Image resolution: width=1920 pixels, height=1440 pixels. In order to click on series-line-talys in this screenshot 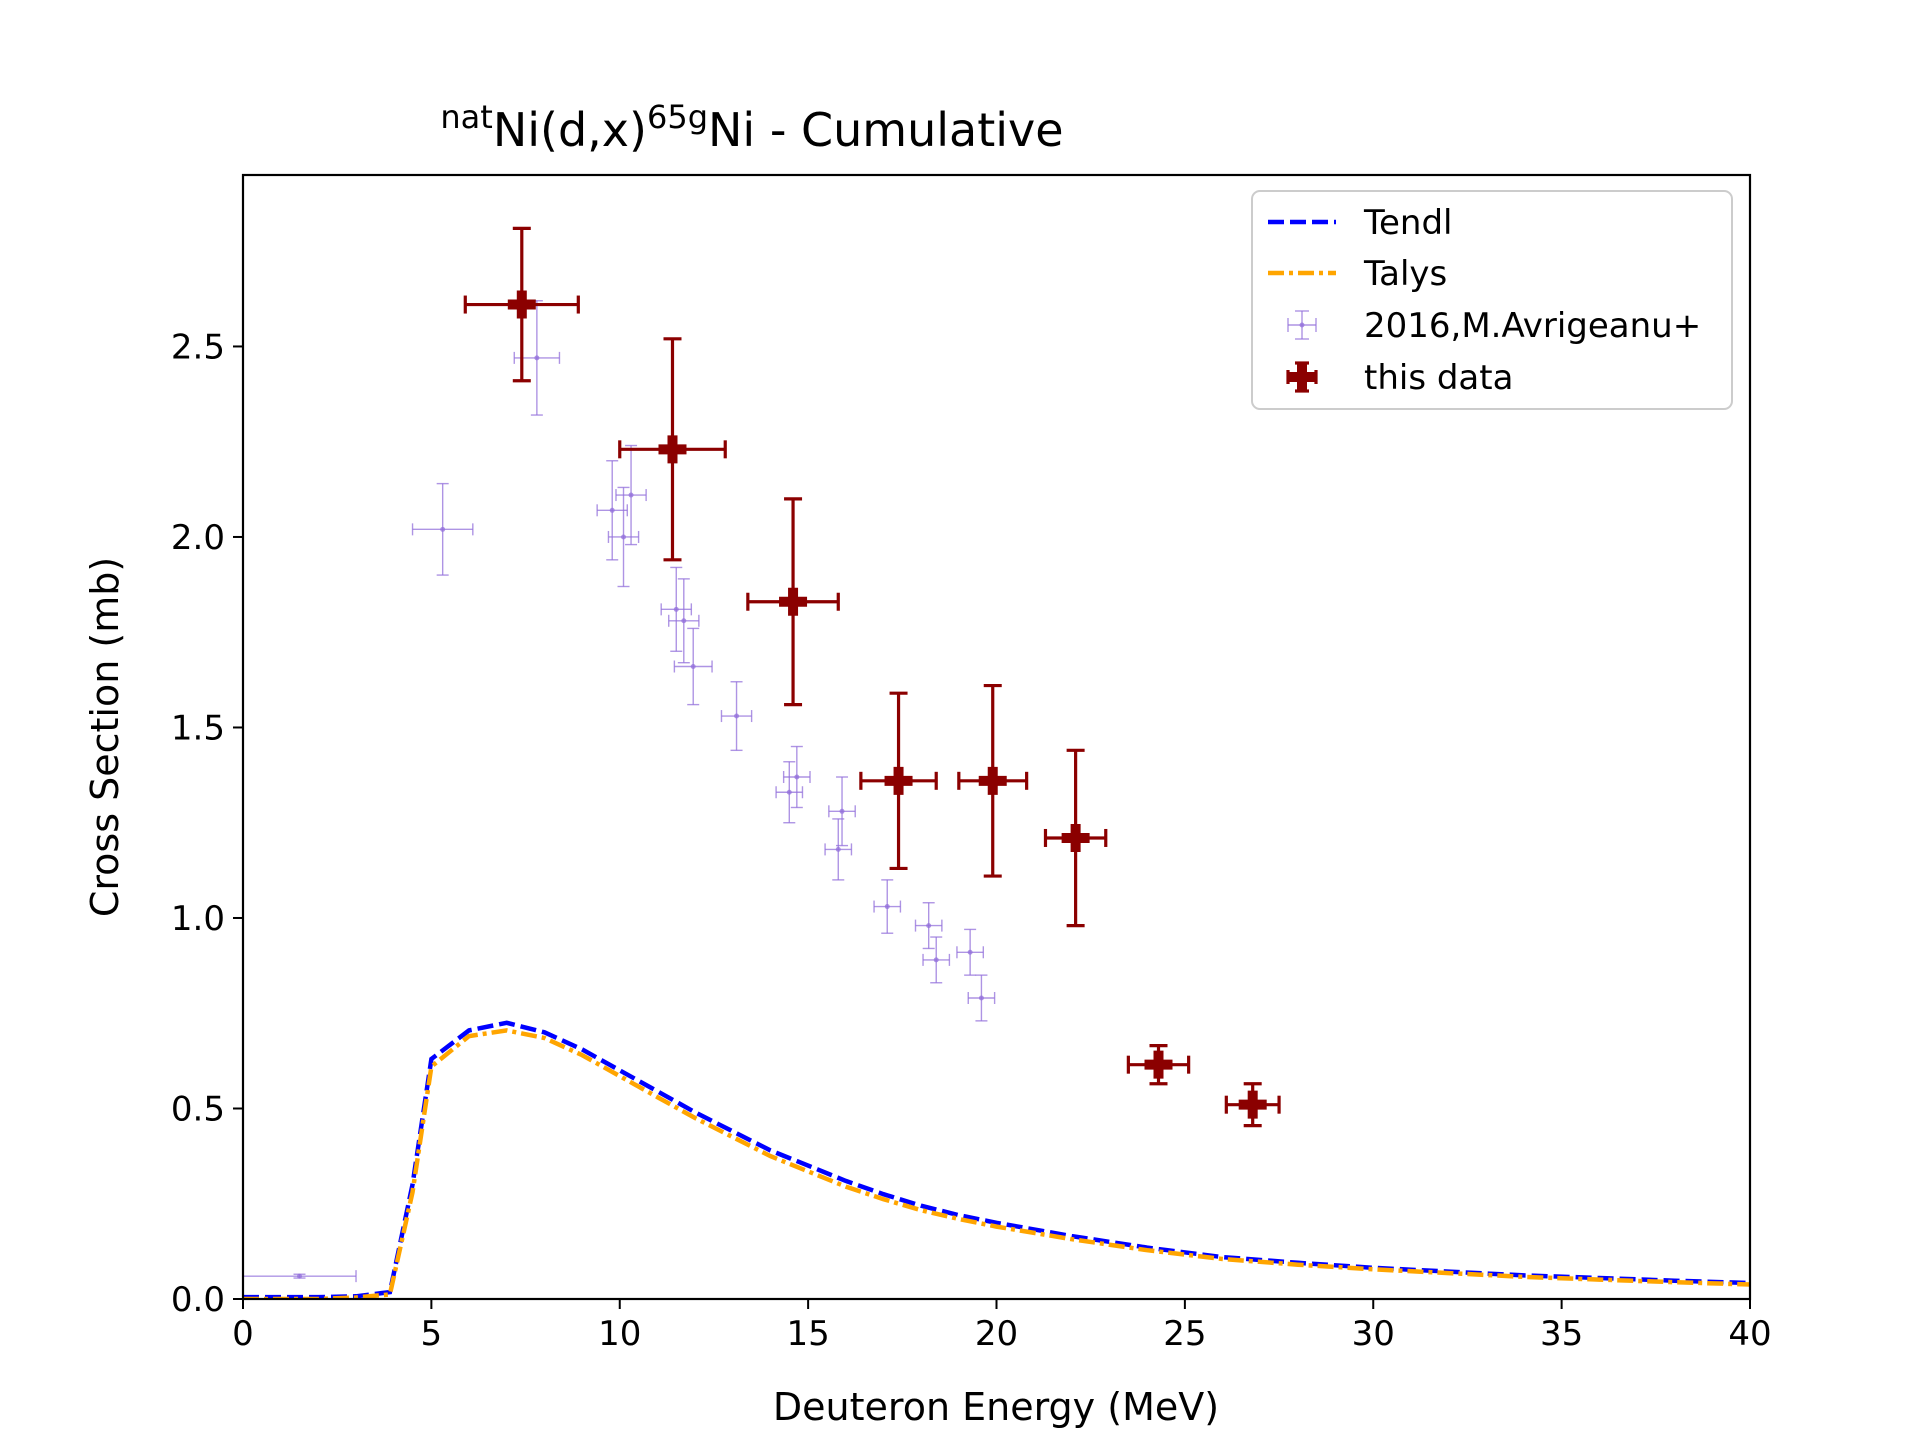, I will do `click(996, 1163)`.